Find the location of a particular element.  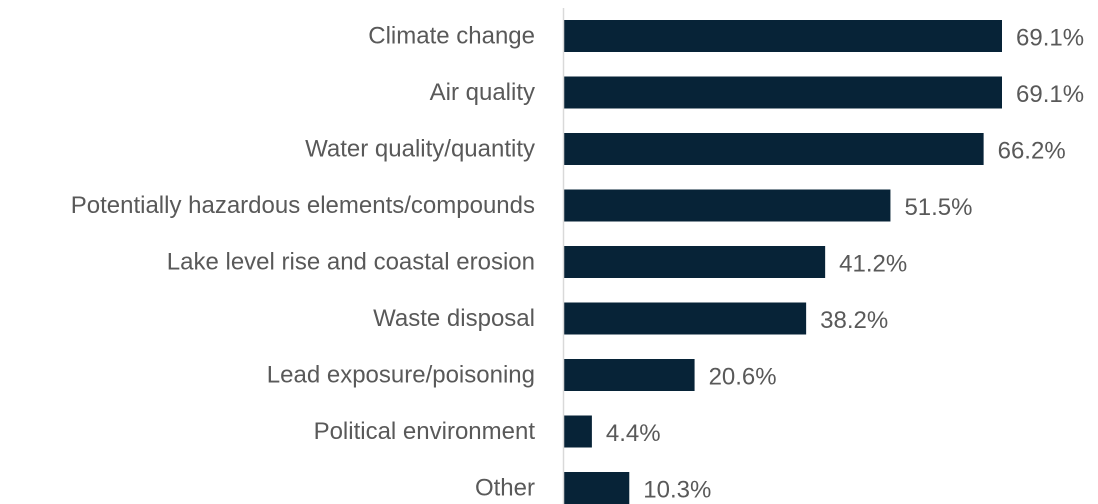

value-label: 51.5% is located at coordinates (938, 207).